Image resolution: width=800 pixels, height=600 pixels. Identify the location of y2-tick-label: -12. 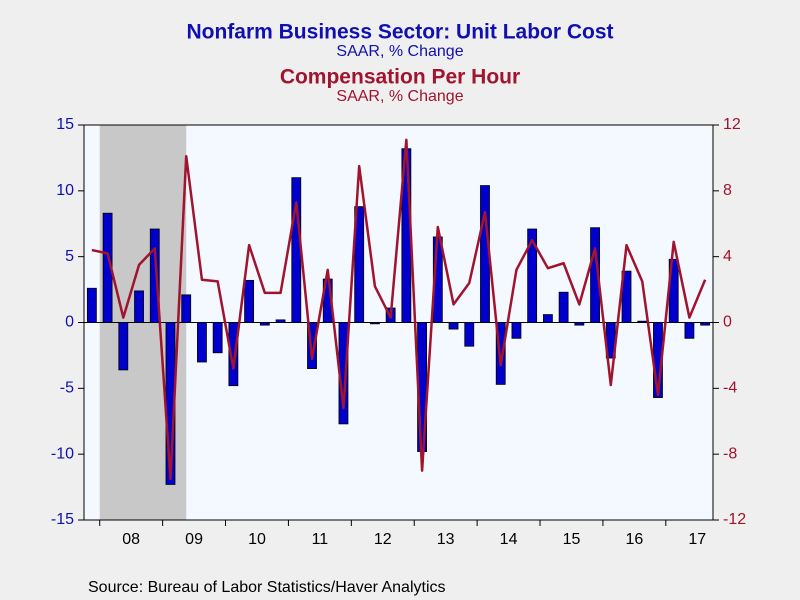
(734, 519).